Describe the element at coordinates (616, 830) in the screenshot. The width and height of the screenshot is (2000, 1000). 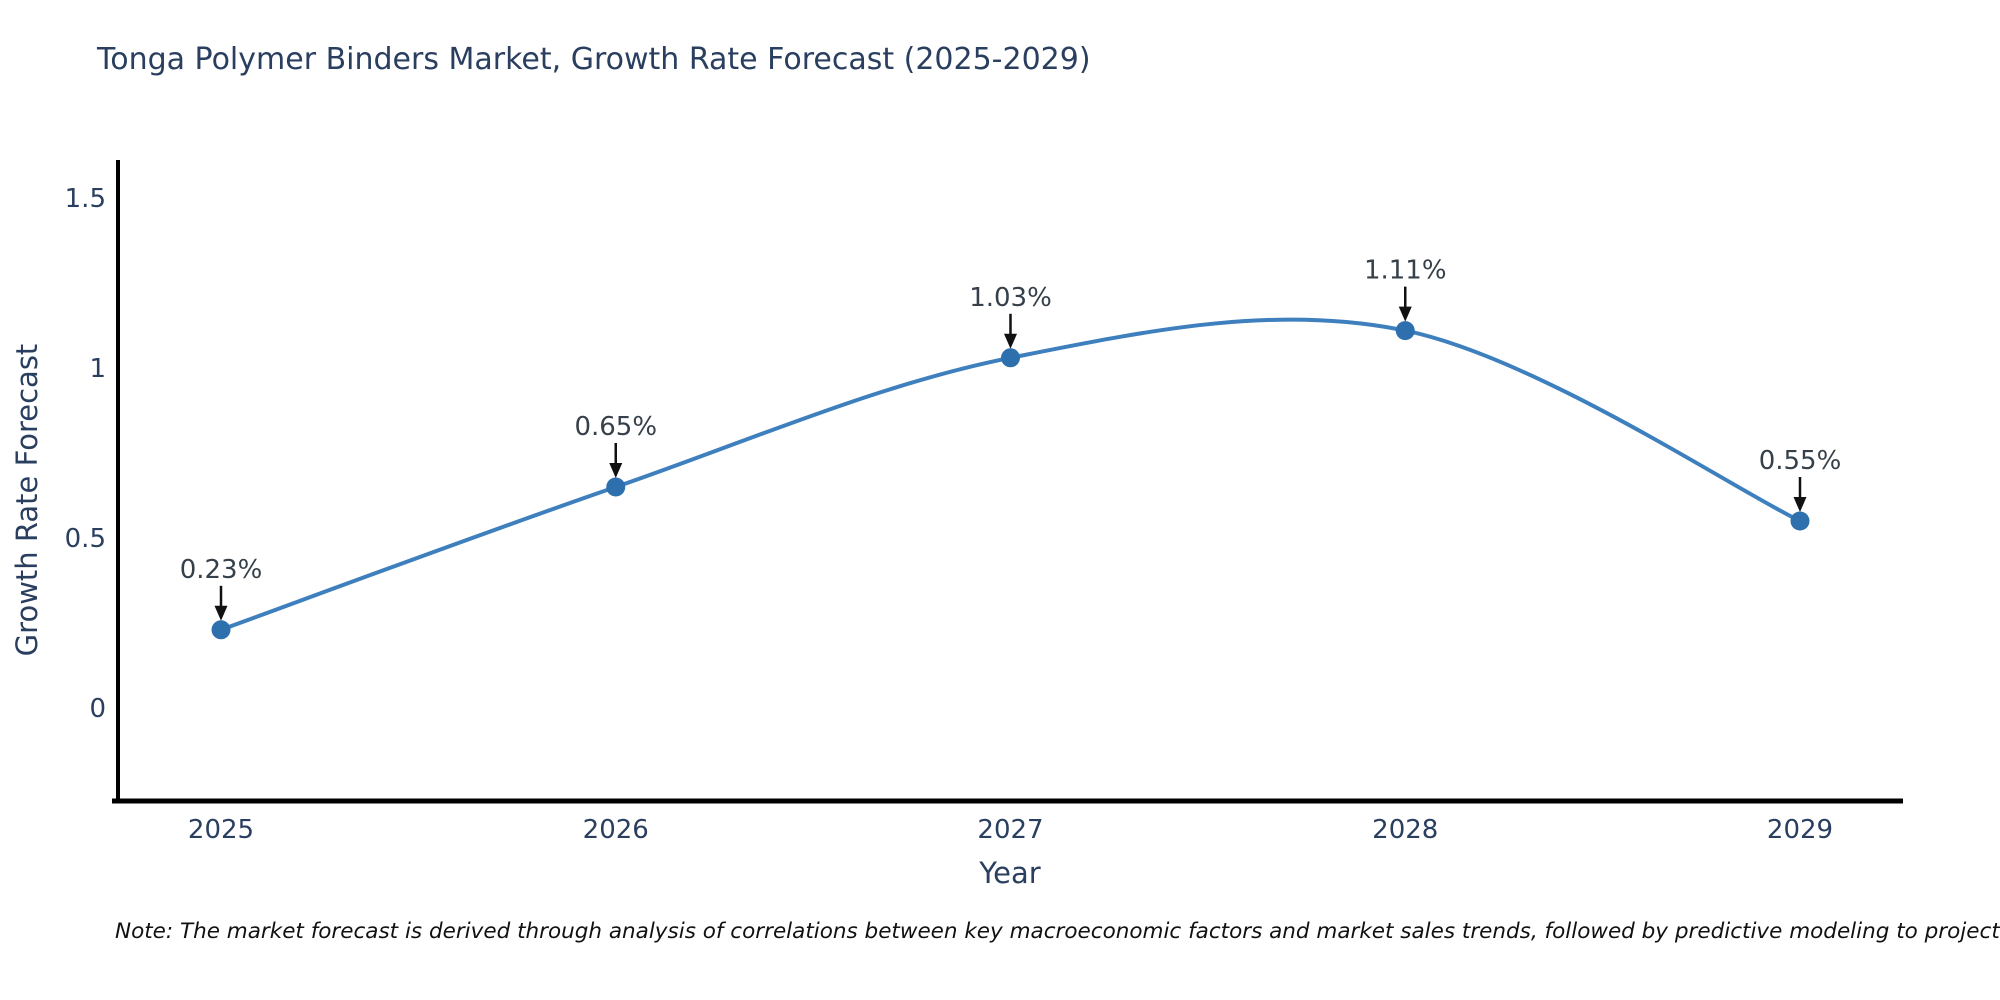
I see `x-tick-label: 2026` at that location.